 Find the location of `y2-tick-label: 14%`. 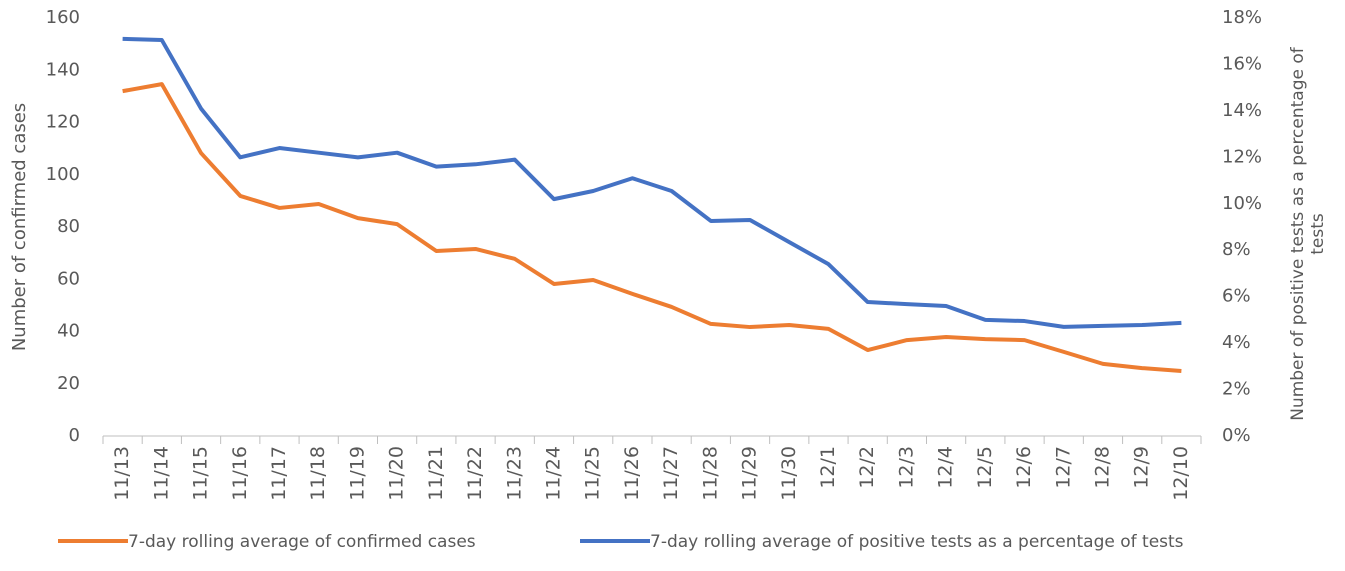

y2-tick-label: 14% is located at coordinates (1242, 110).